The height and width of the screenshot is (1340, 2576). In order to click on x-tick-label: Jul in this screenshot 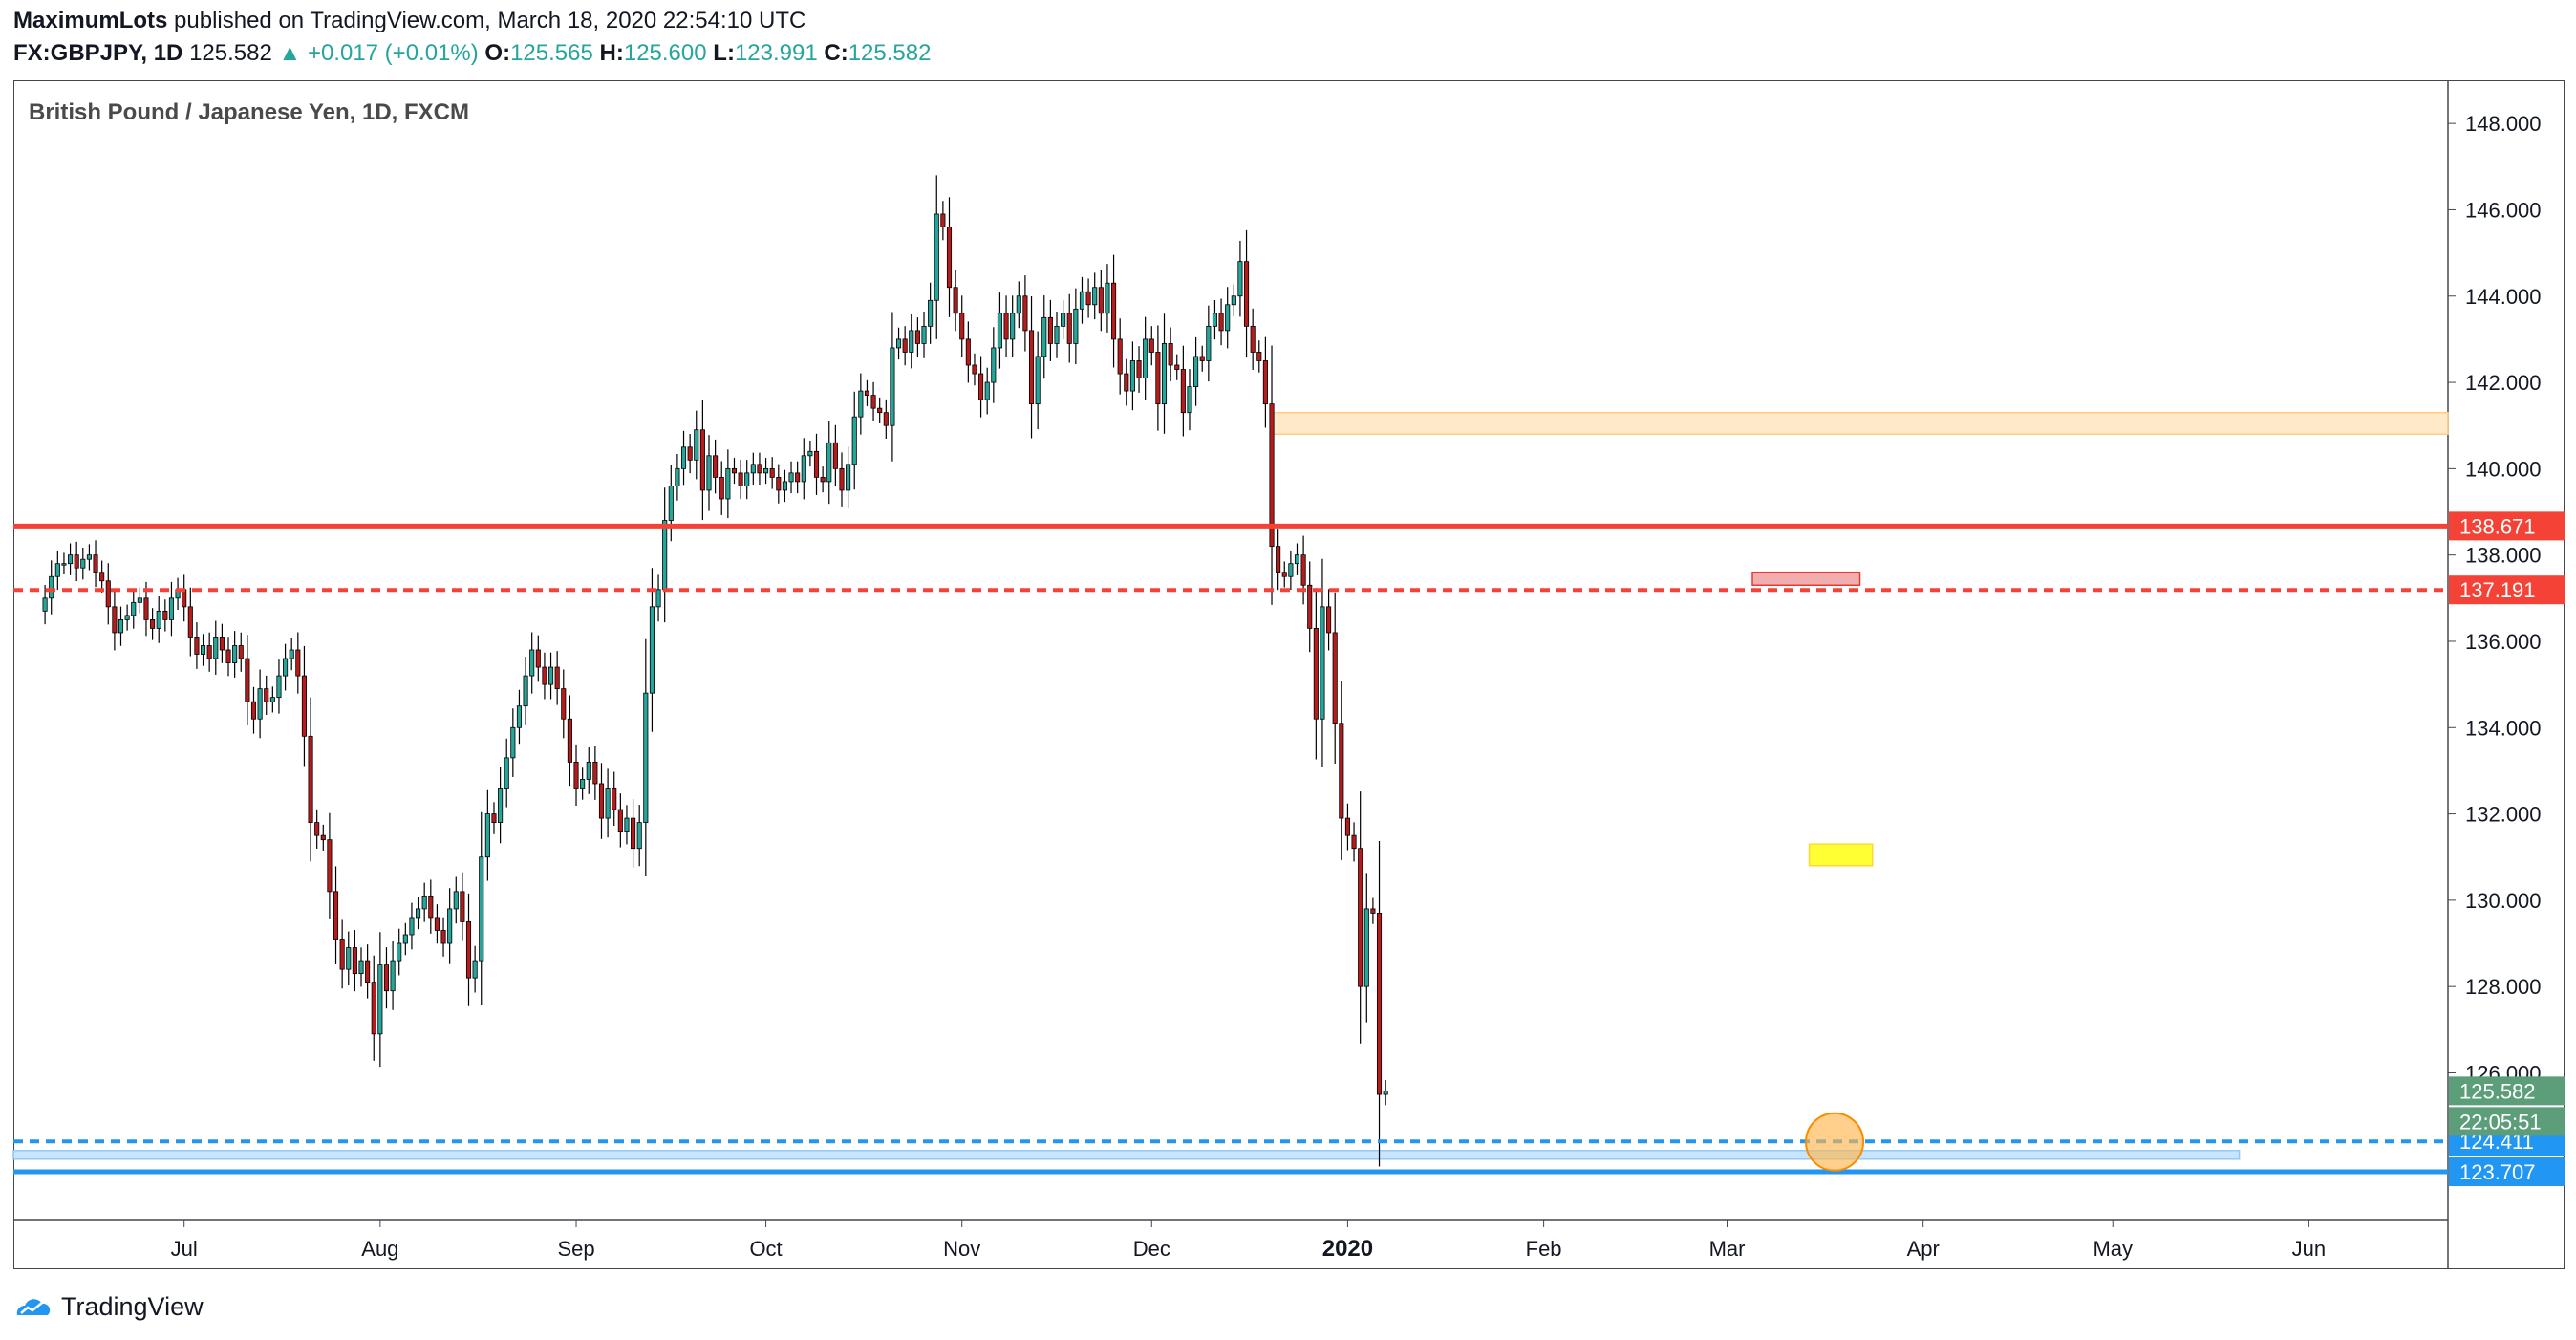, I will do `click(184, 1249)`.